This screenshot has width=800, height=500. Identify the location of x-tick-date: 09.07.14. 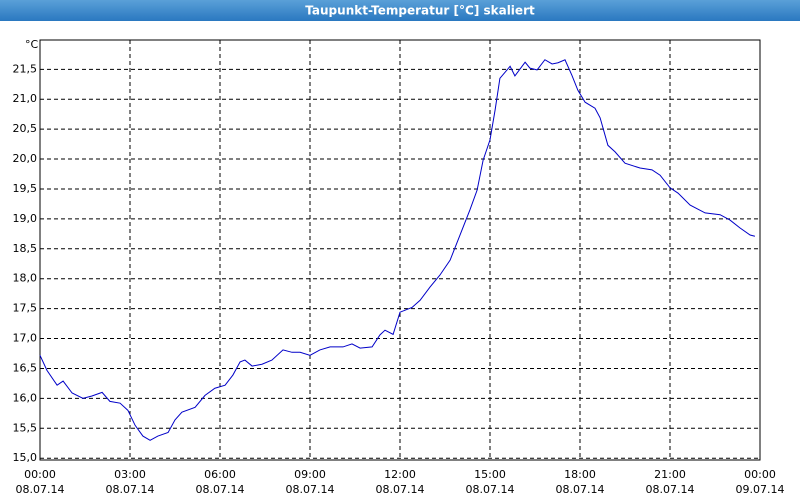
(760, 489).